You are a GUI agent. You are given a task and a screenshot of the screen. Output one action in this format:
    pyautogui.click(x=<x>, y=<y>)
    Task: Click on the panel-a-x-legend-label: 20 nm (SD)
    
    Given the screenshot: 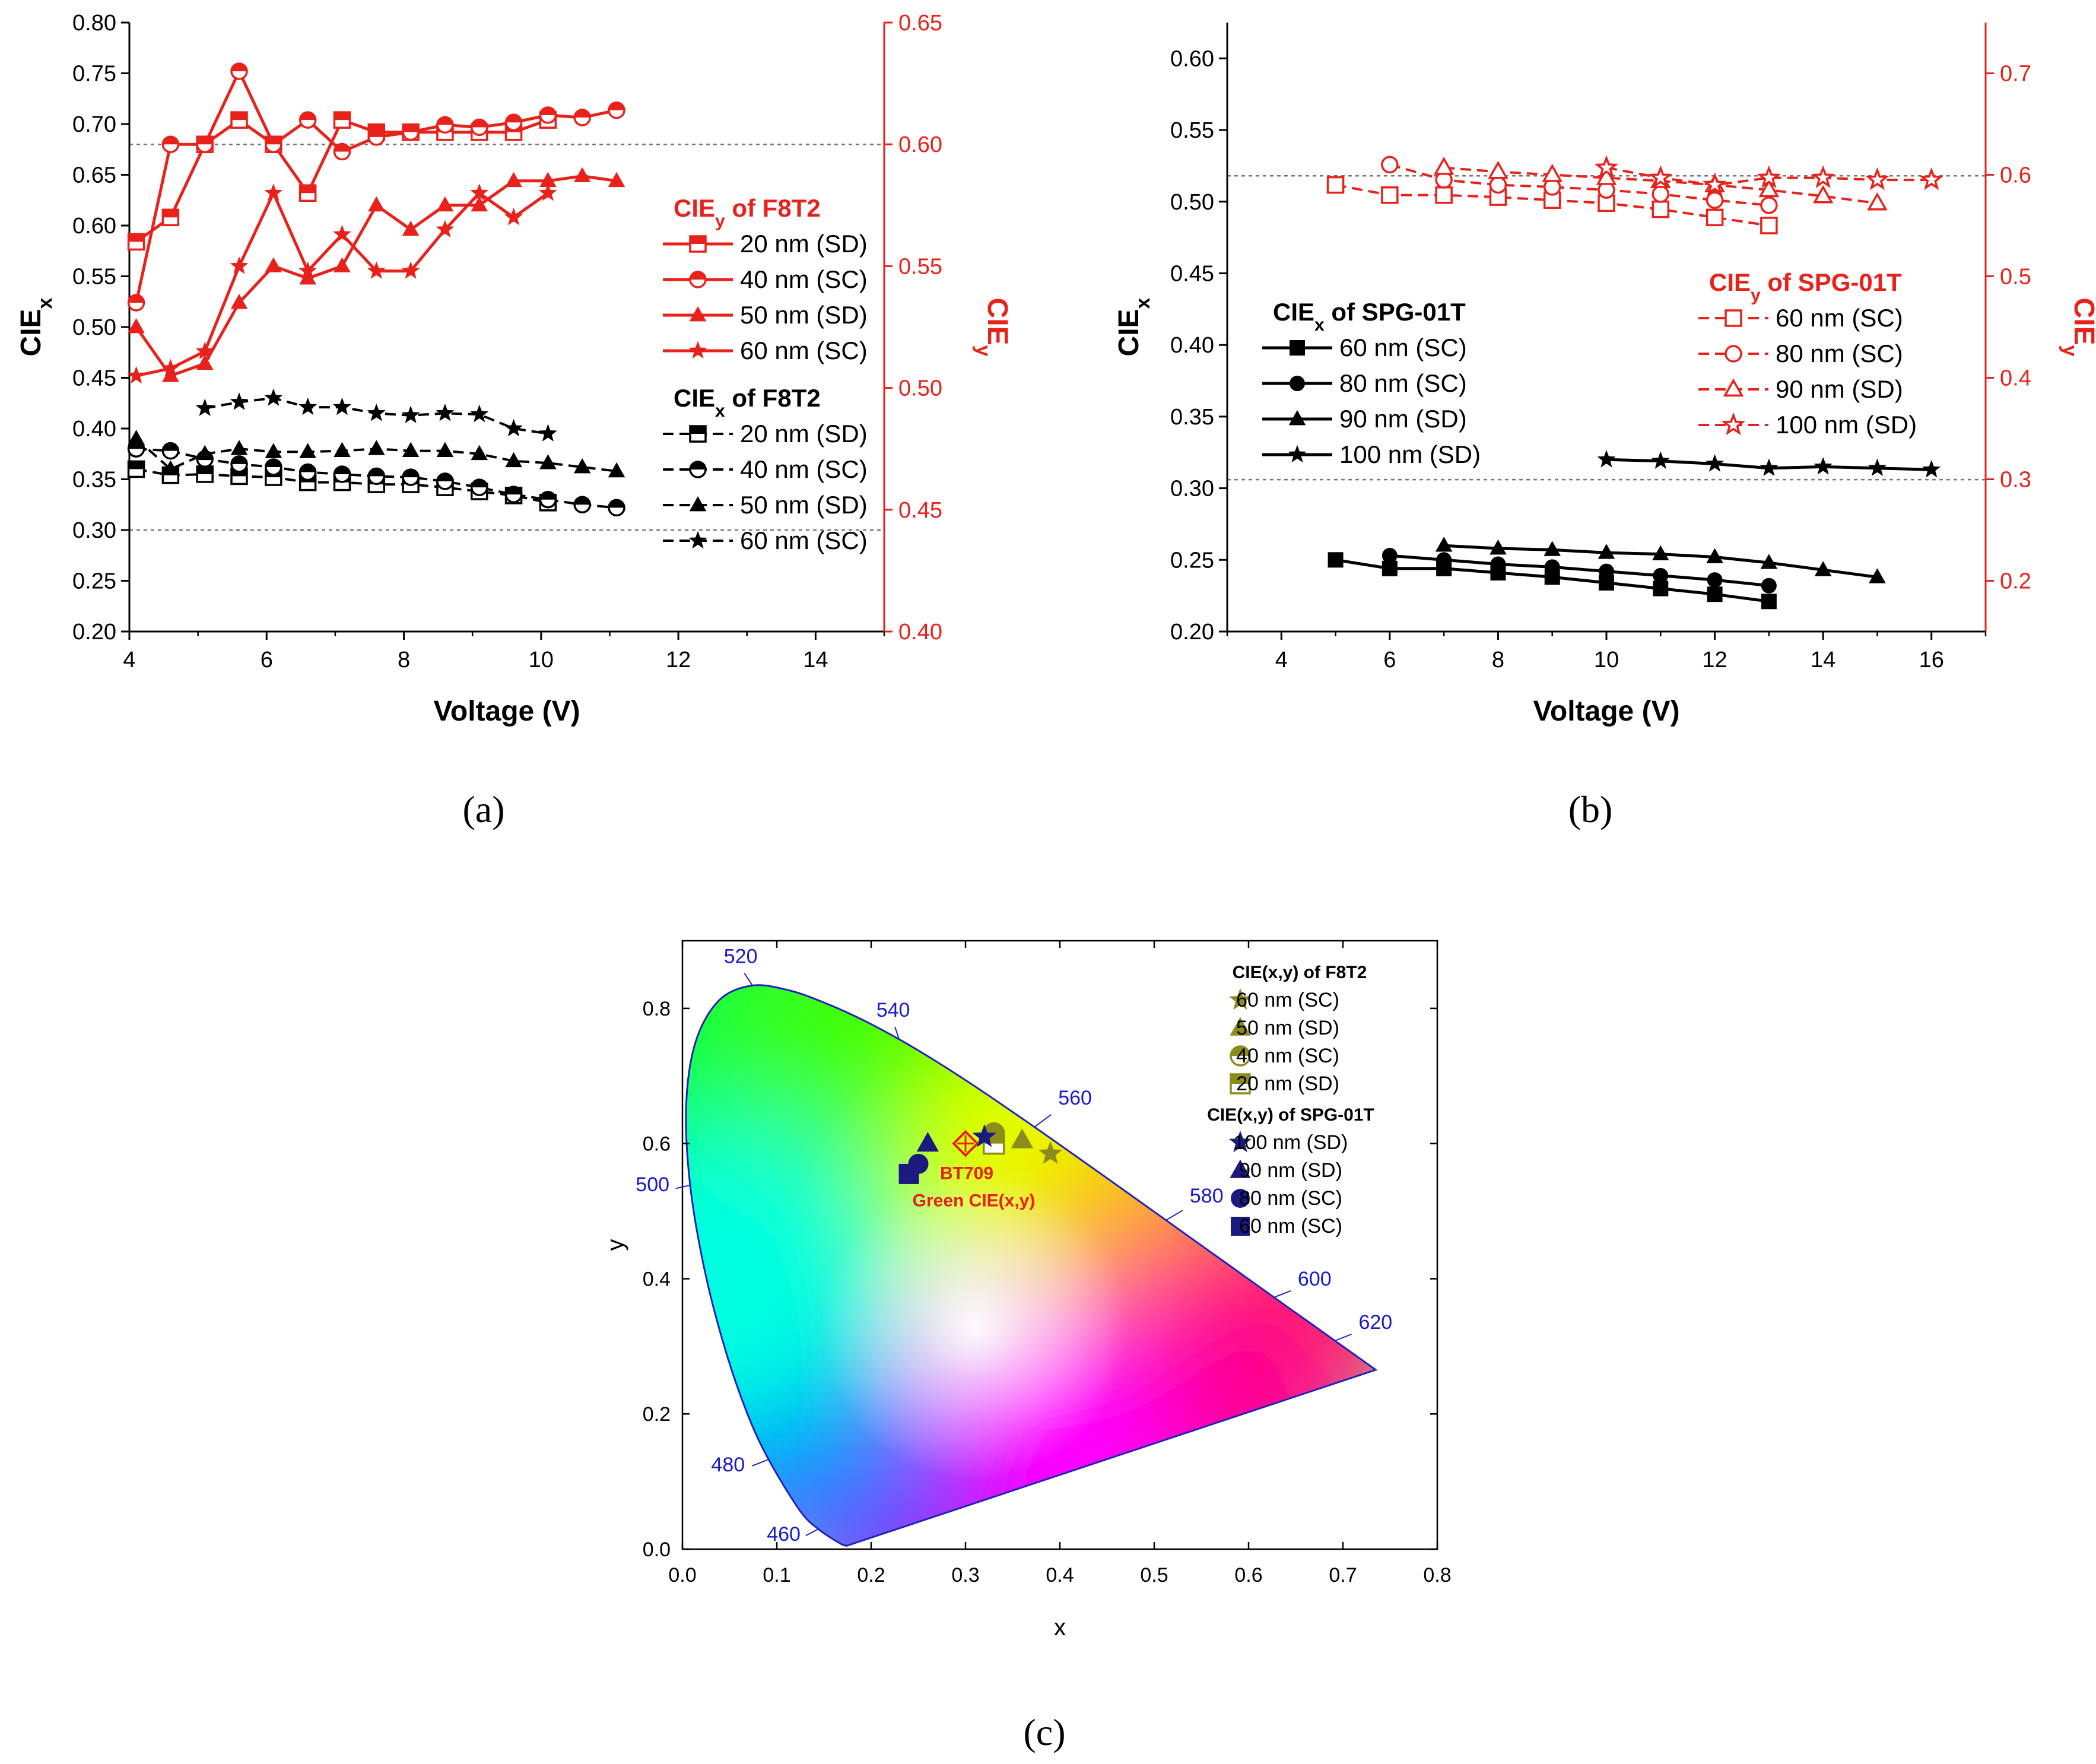 What is the action you would take?
    pyautogui.click(x=804, y=434)
    